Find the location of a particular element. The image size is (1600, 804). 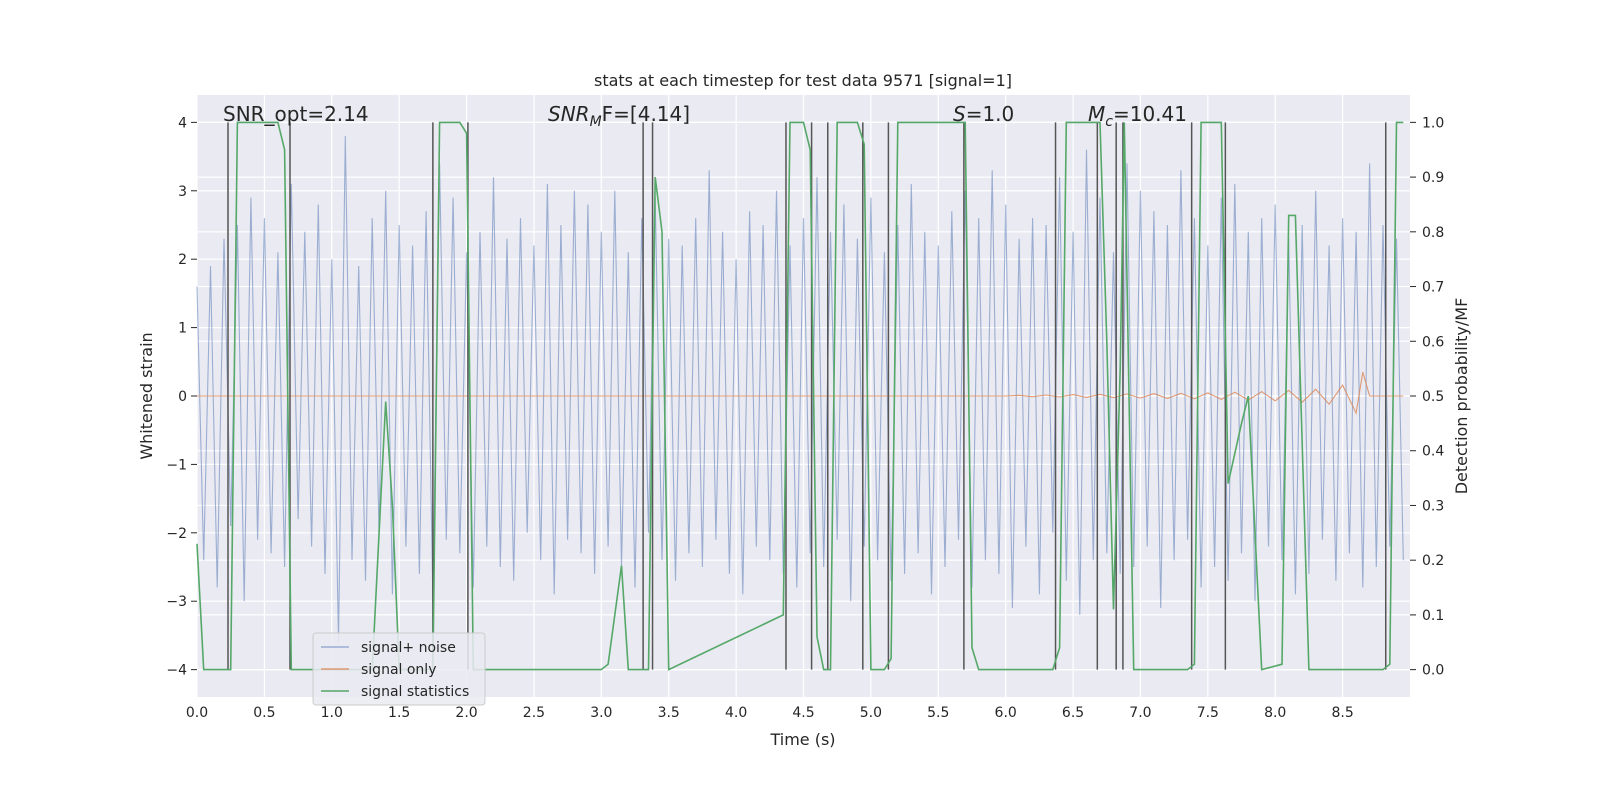

y-tick-label: 2 is located at coordinates (182, 260).